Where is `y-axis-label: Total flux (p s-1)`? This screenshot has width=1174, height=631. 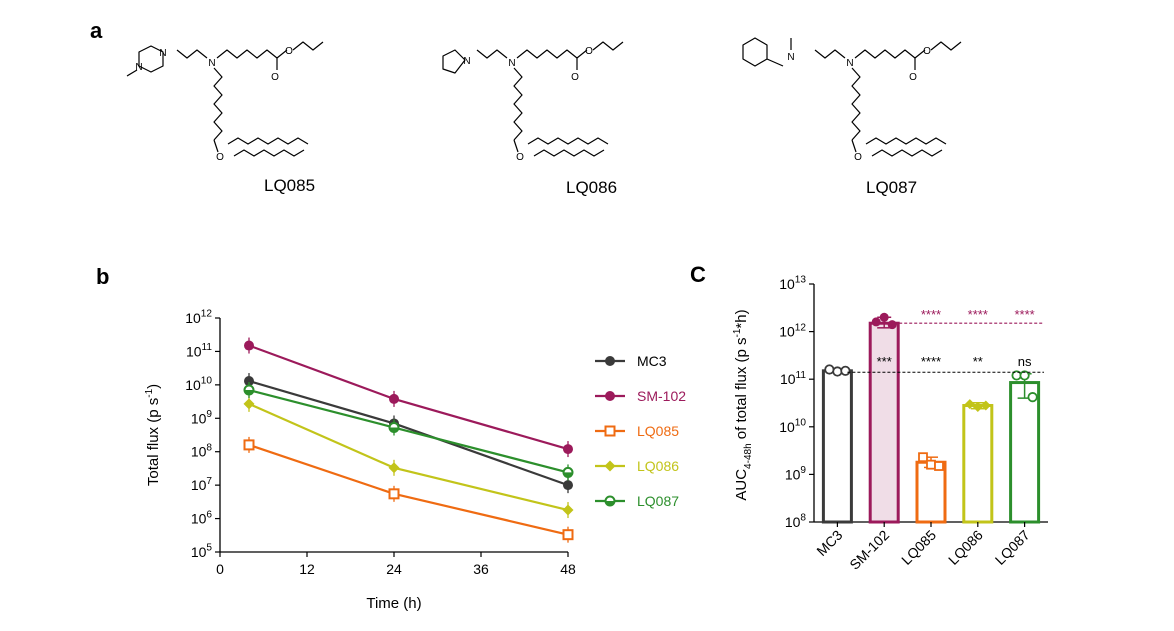
y-axis-label: Total flux (p s-1) is located at coordinates (153, 435).